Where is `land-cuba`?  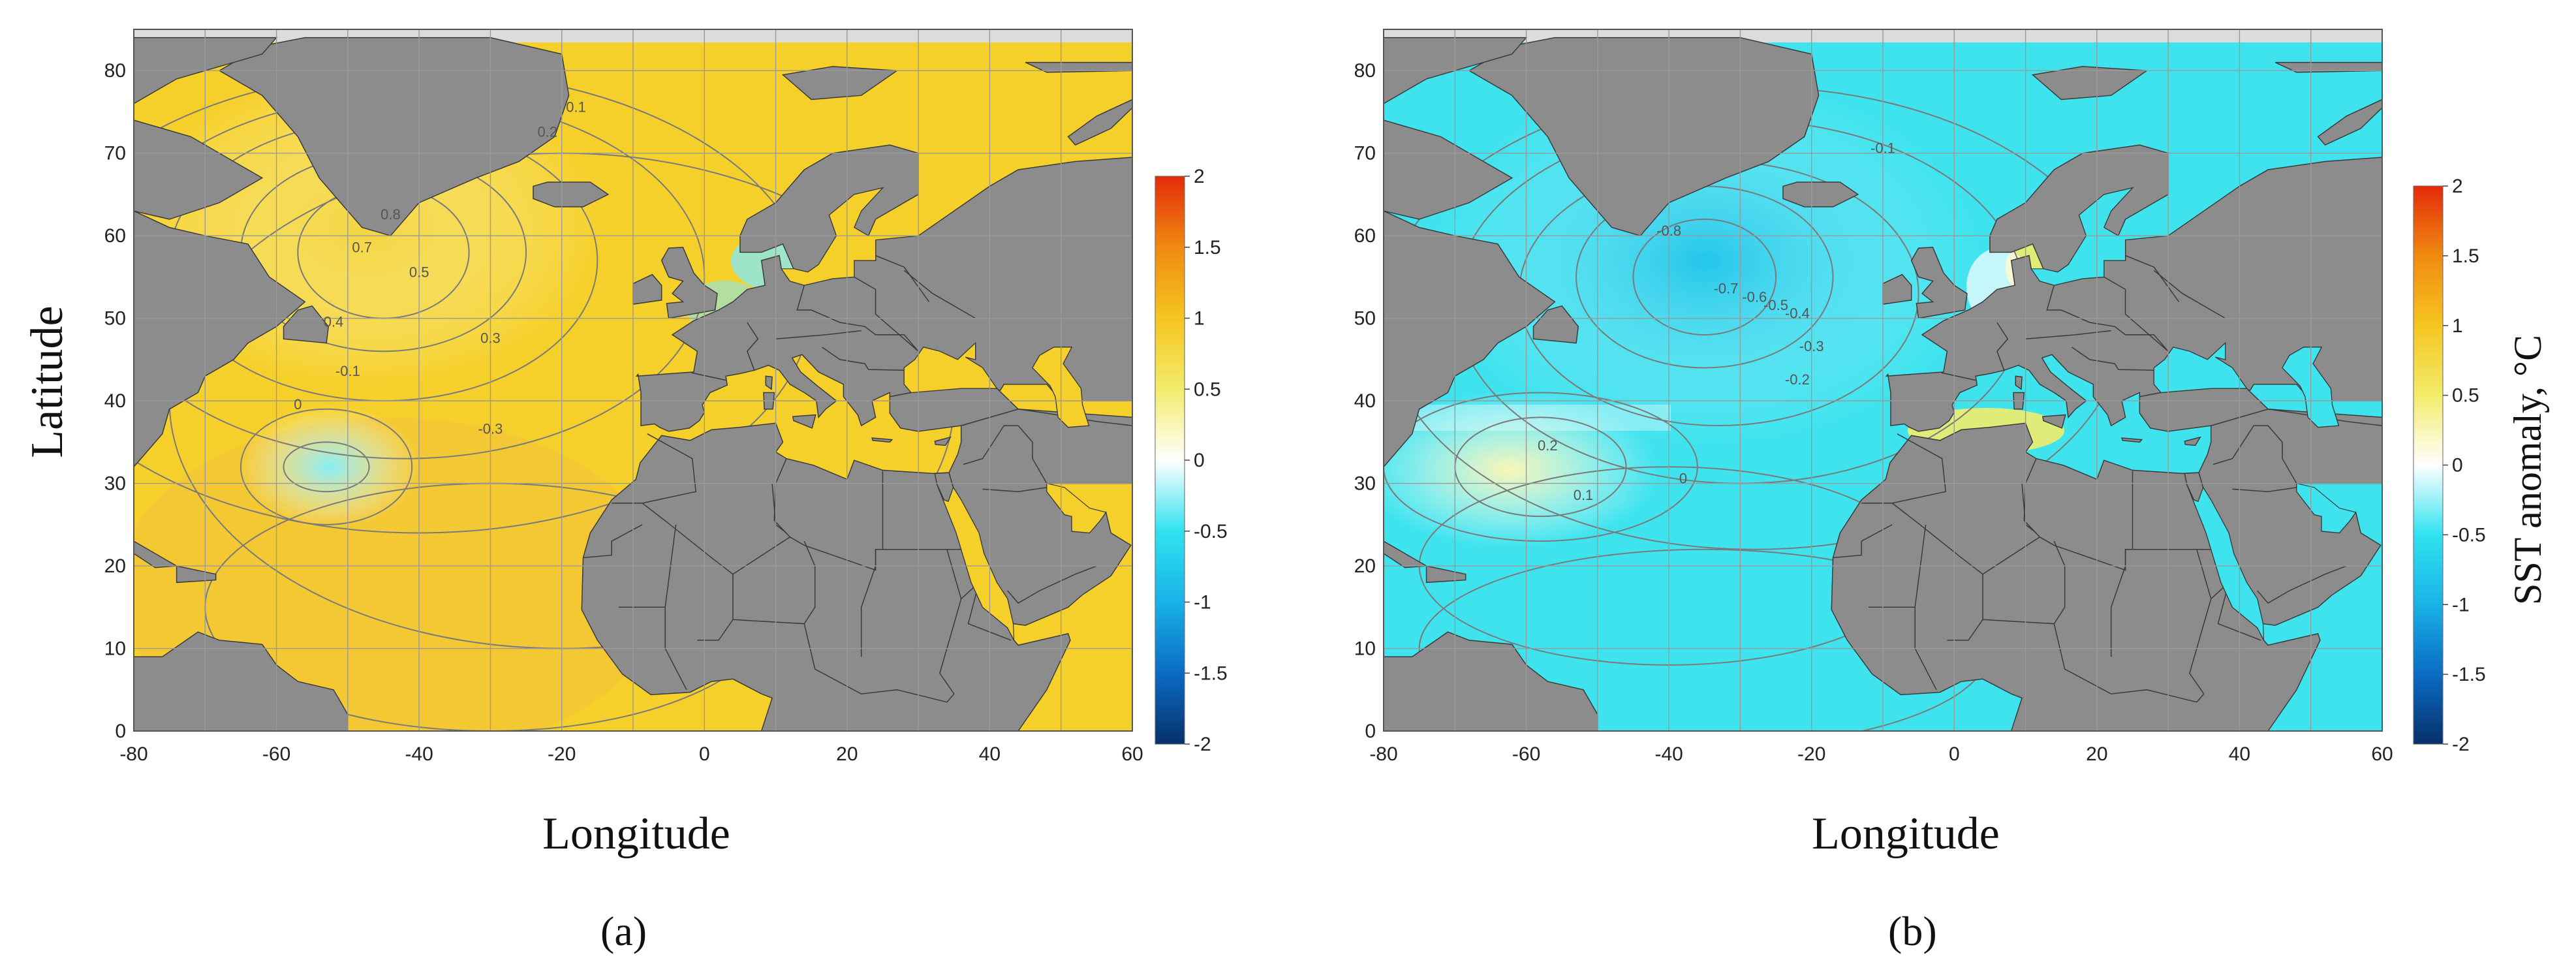
land-cuba is located at coordinates (1407, 554).